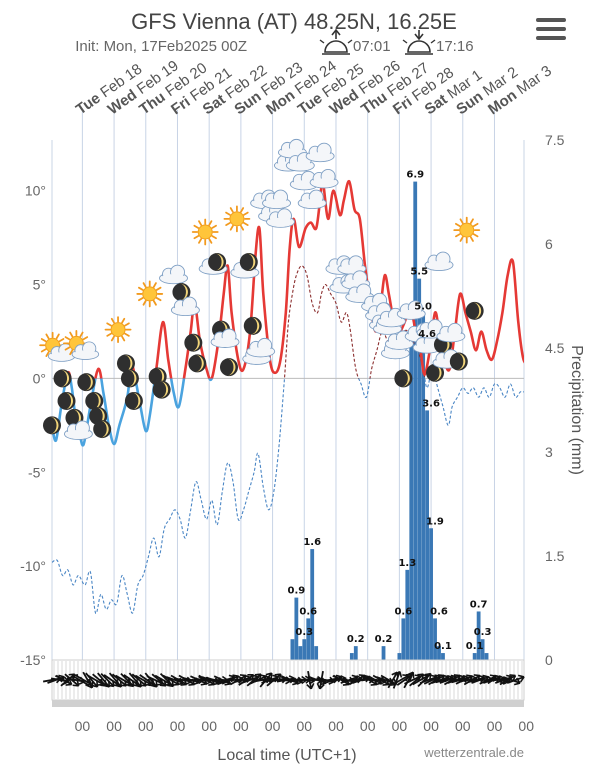 Image resolution: width=589 pixels, height=768 pixels. Describe the element at coordinates (37, 472) in the screenshot. I see `y-tick-label: -5°` at that location.